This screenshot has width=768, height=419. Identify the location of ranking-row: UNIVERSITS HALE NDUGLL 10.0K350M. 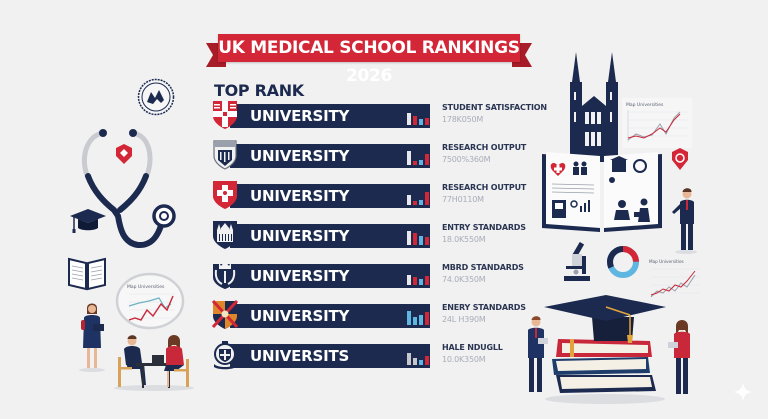
(377, 356).